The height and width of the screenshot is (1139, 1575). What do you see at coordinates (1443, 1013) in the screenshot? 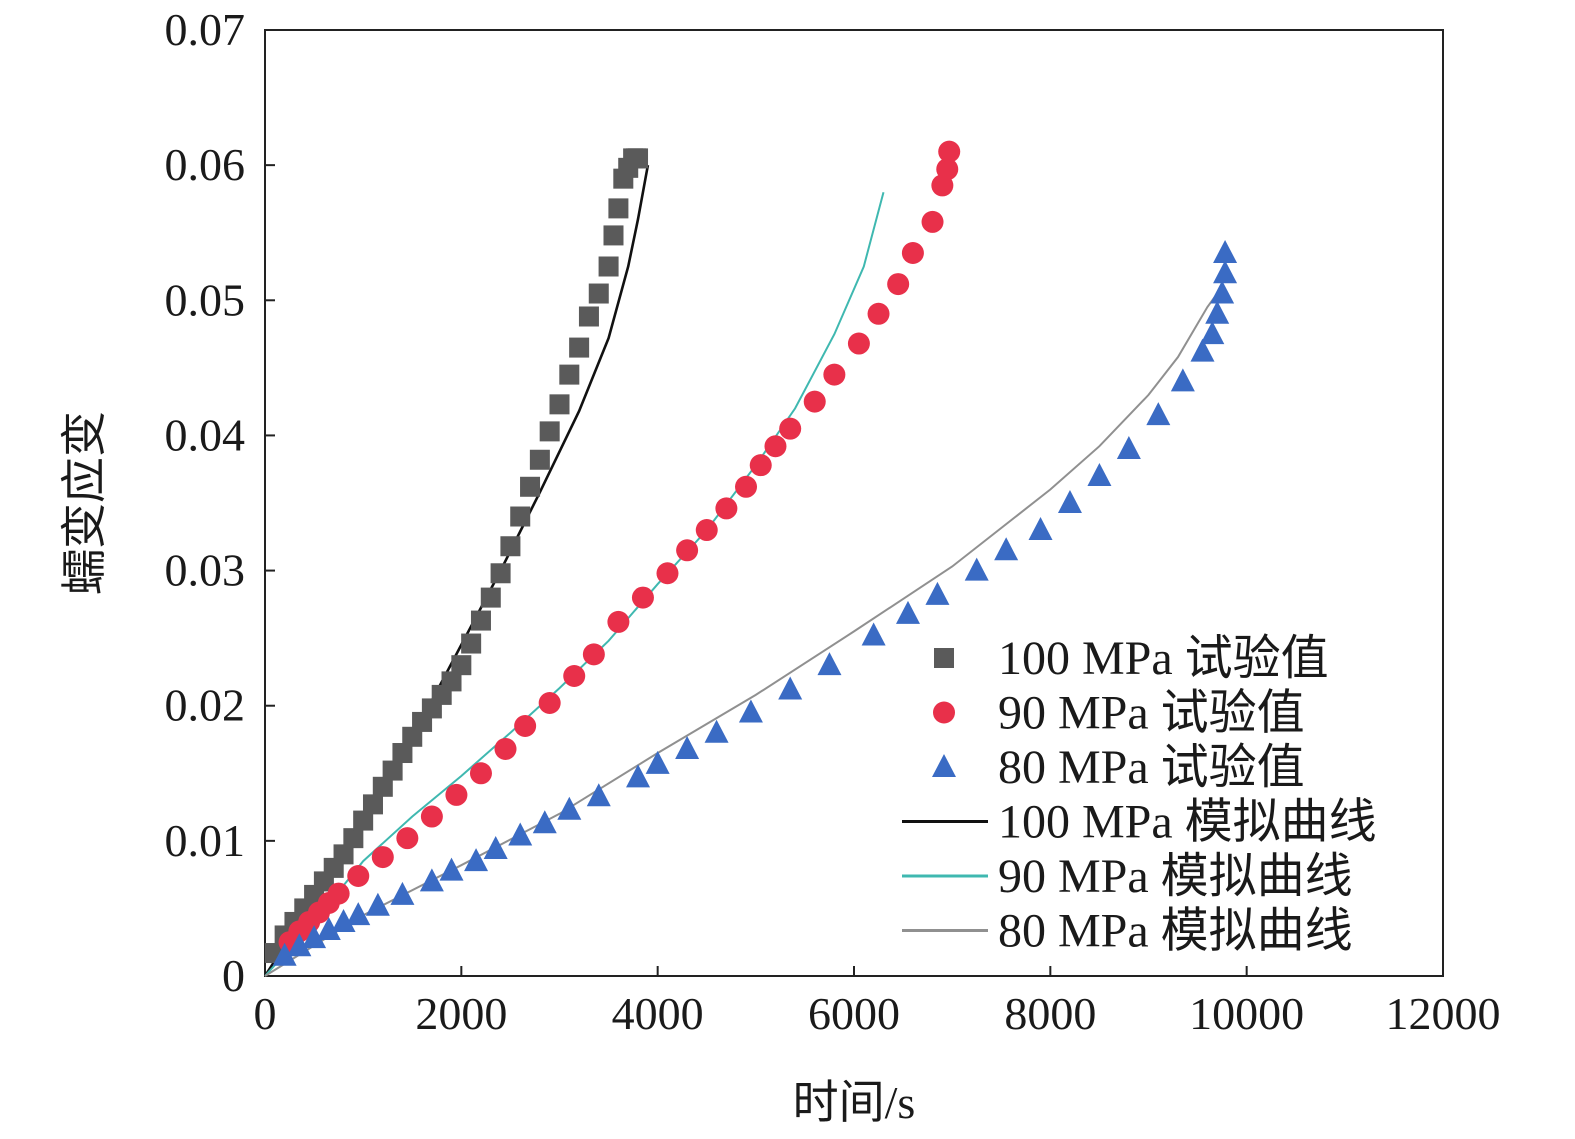
I see `x-tick-label: 12000` at bounding box center [1443, 1013].